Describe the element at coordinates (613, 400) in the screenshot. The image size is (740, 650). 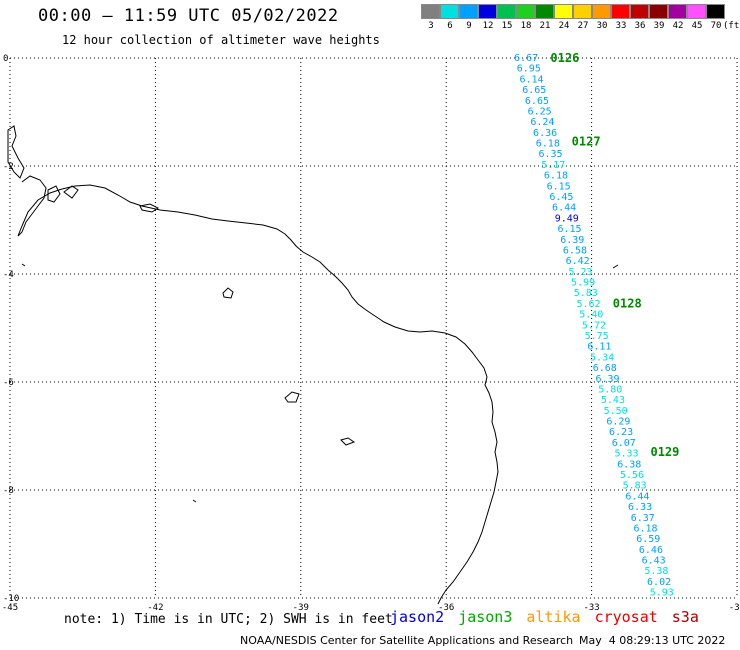
I see `wave-height-value: 5.43` at that location.